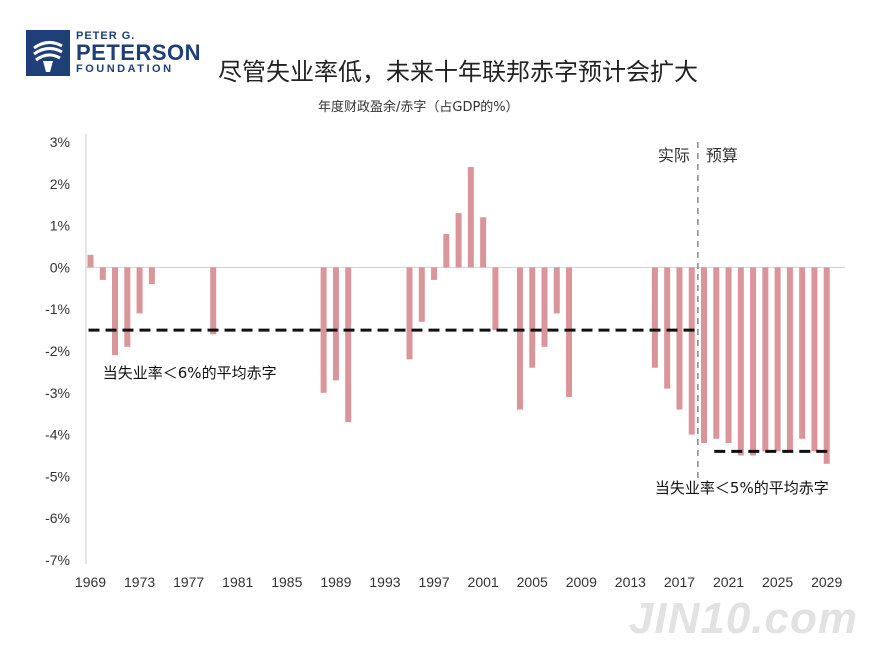  What do you see at coordinates (60, 267) in the screenshot?
I see `y-tick-label: 0%` at bounding box center [60, 267].